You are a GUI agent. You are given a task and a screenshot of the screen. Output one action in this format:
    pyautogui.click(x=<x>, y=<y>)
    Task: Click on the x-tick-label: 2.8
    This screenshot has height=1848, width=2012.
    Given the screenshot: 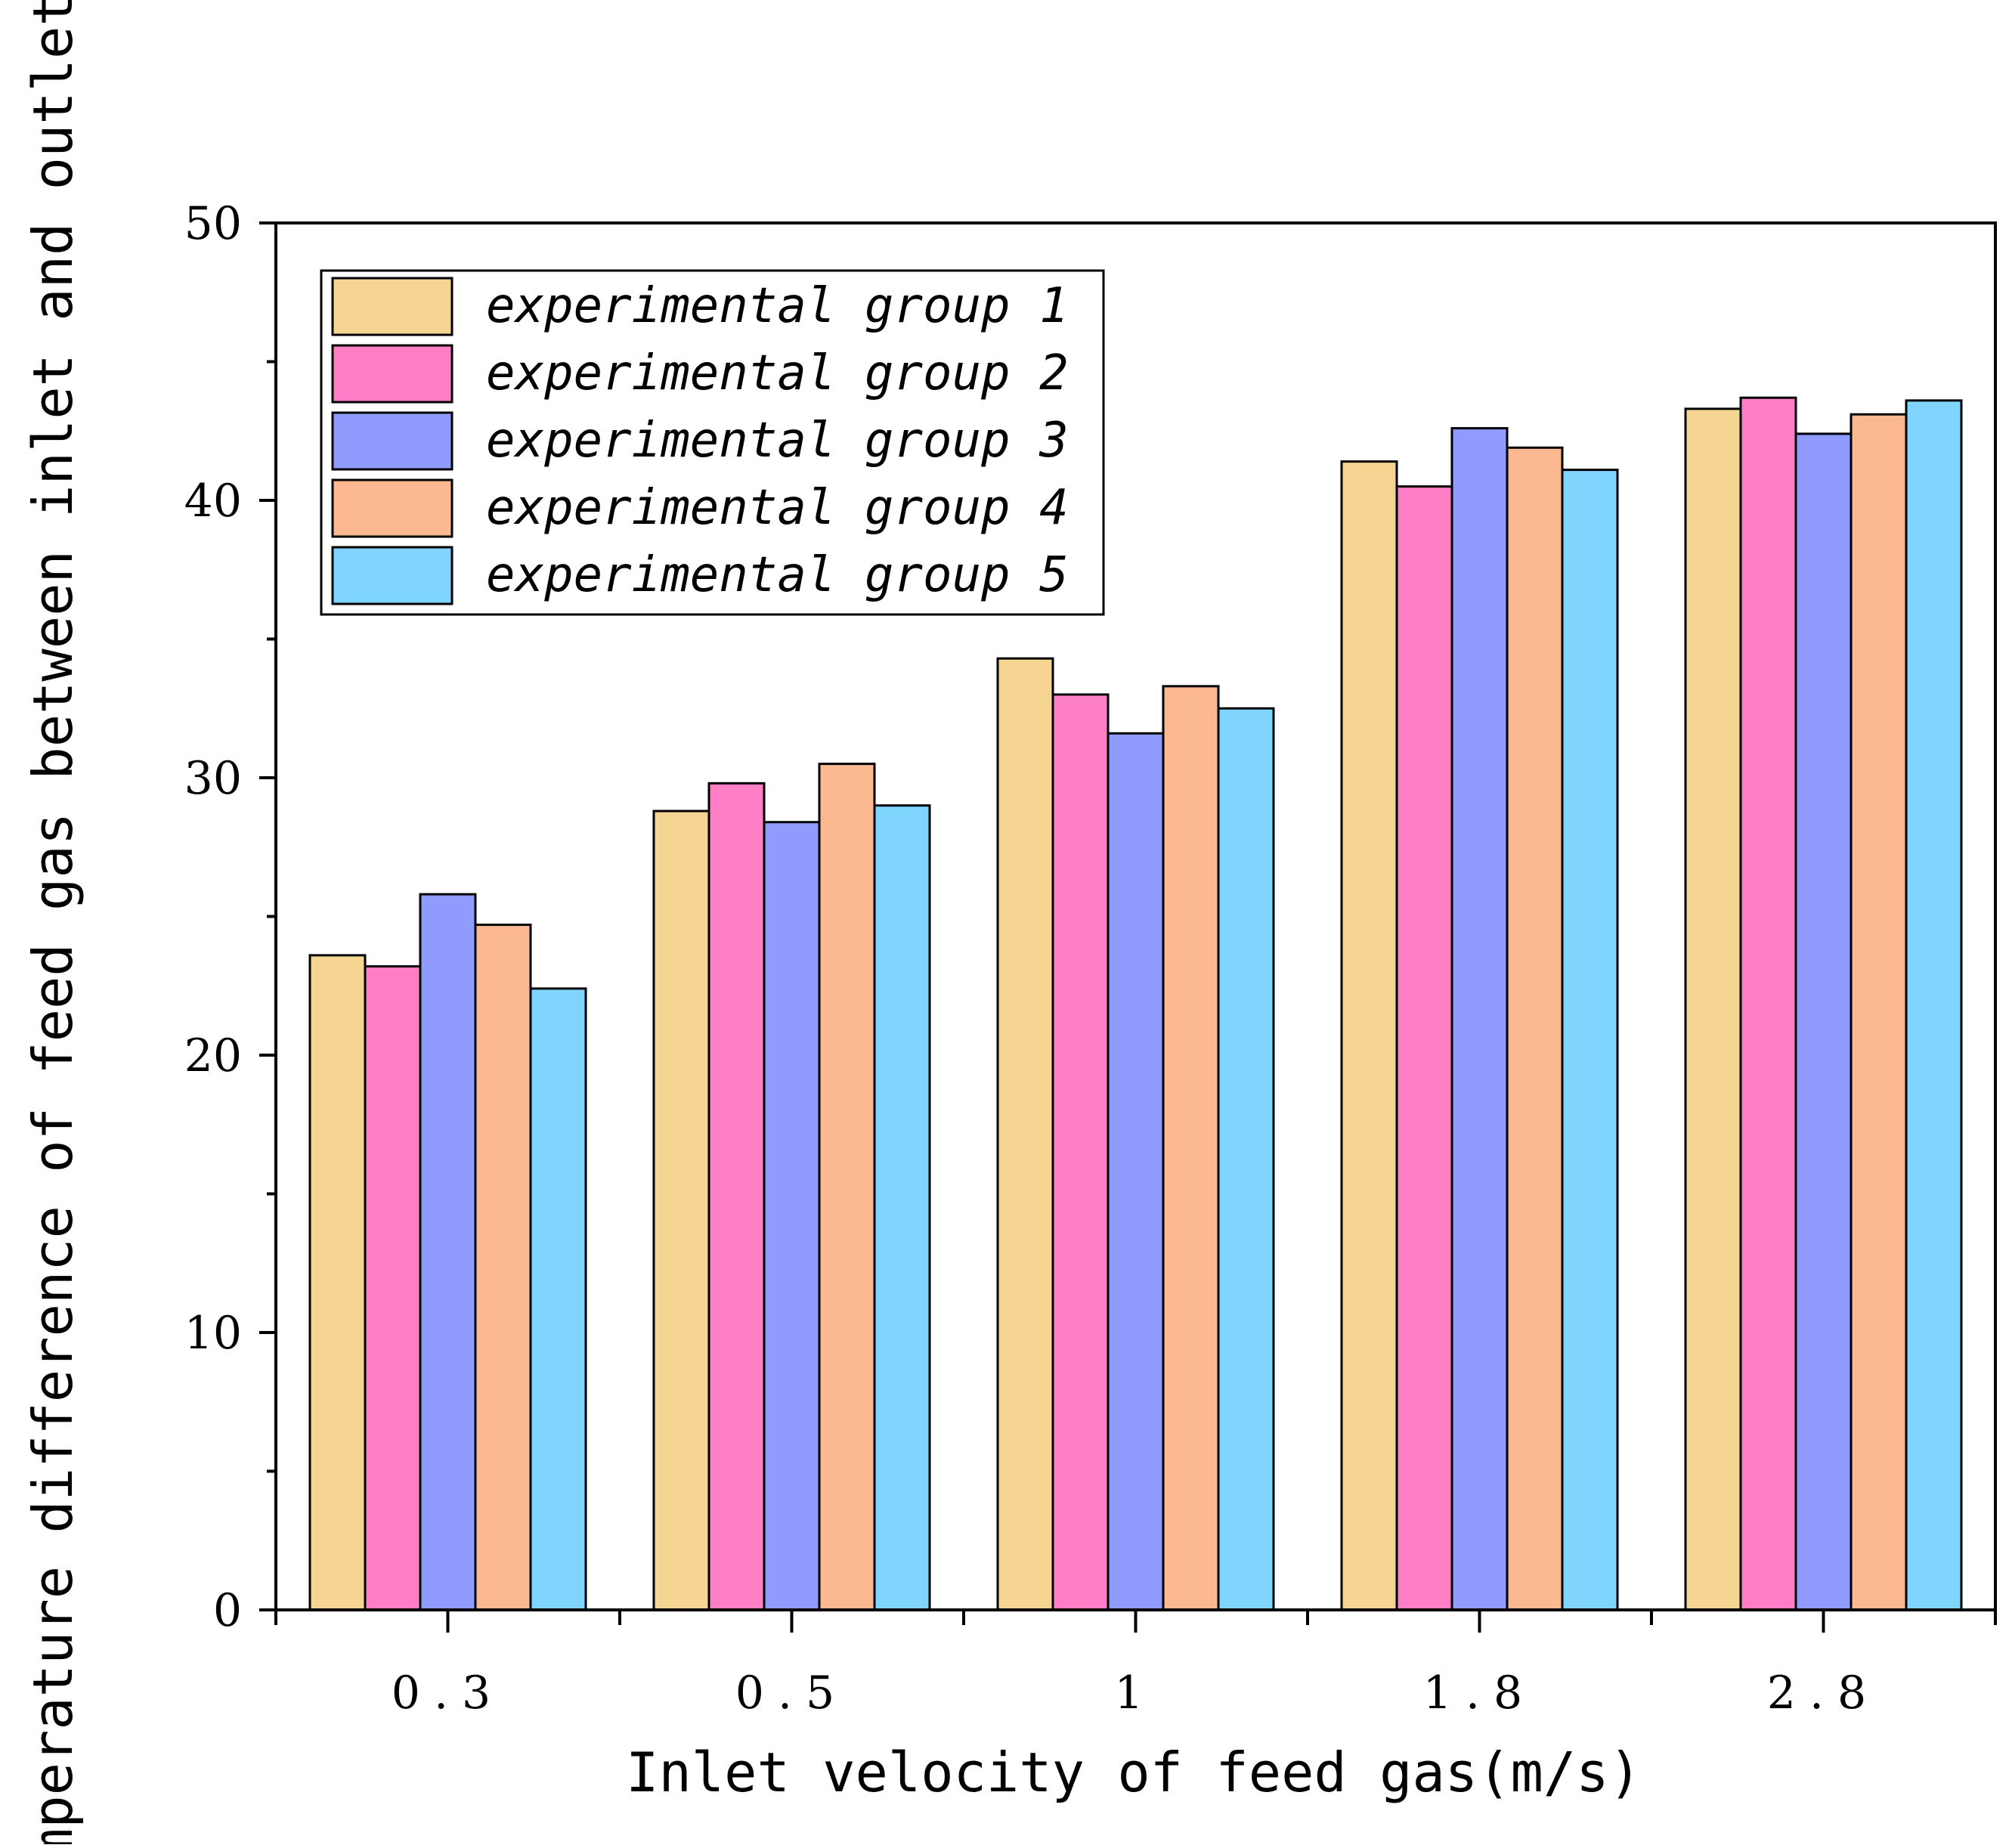 What is the action you would take?
    pyautogui.click(x=1823, y=1693)
    